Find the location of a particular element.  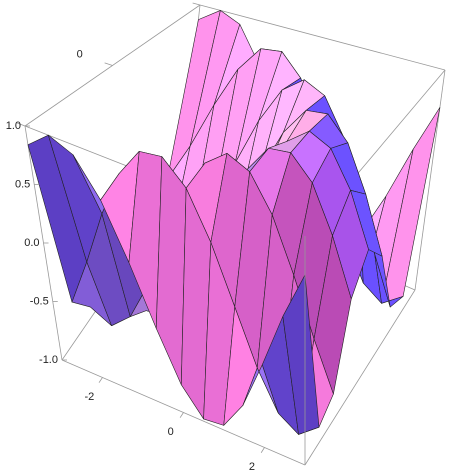

z-tick-label: 0.5 is located at coordinates (22, 184).